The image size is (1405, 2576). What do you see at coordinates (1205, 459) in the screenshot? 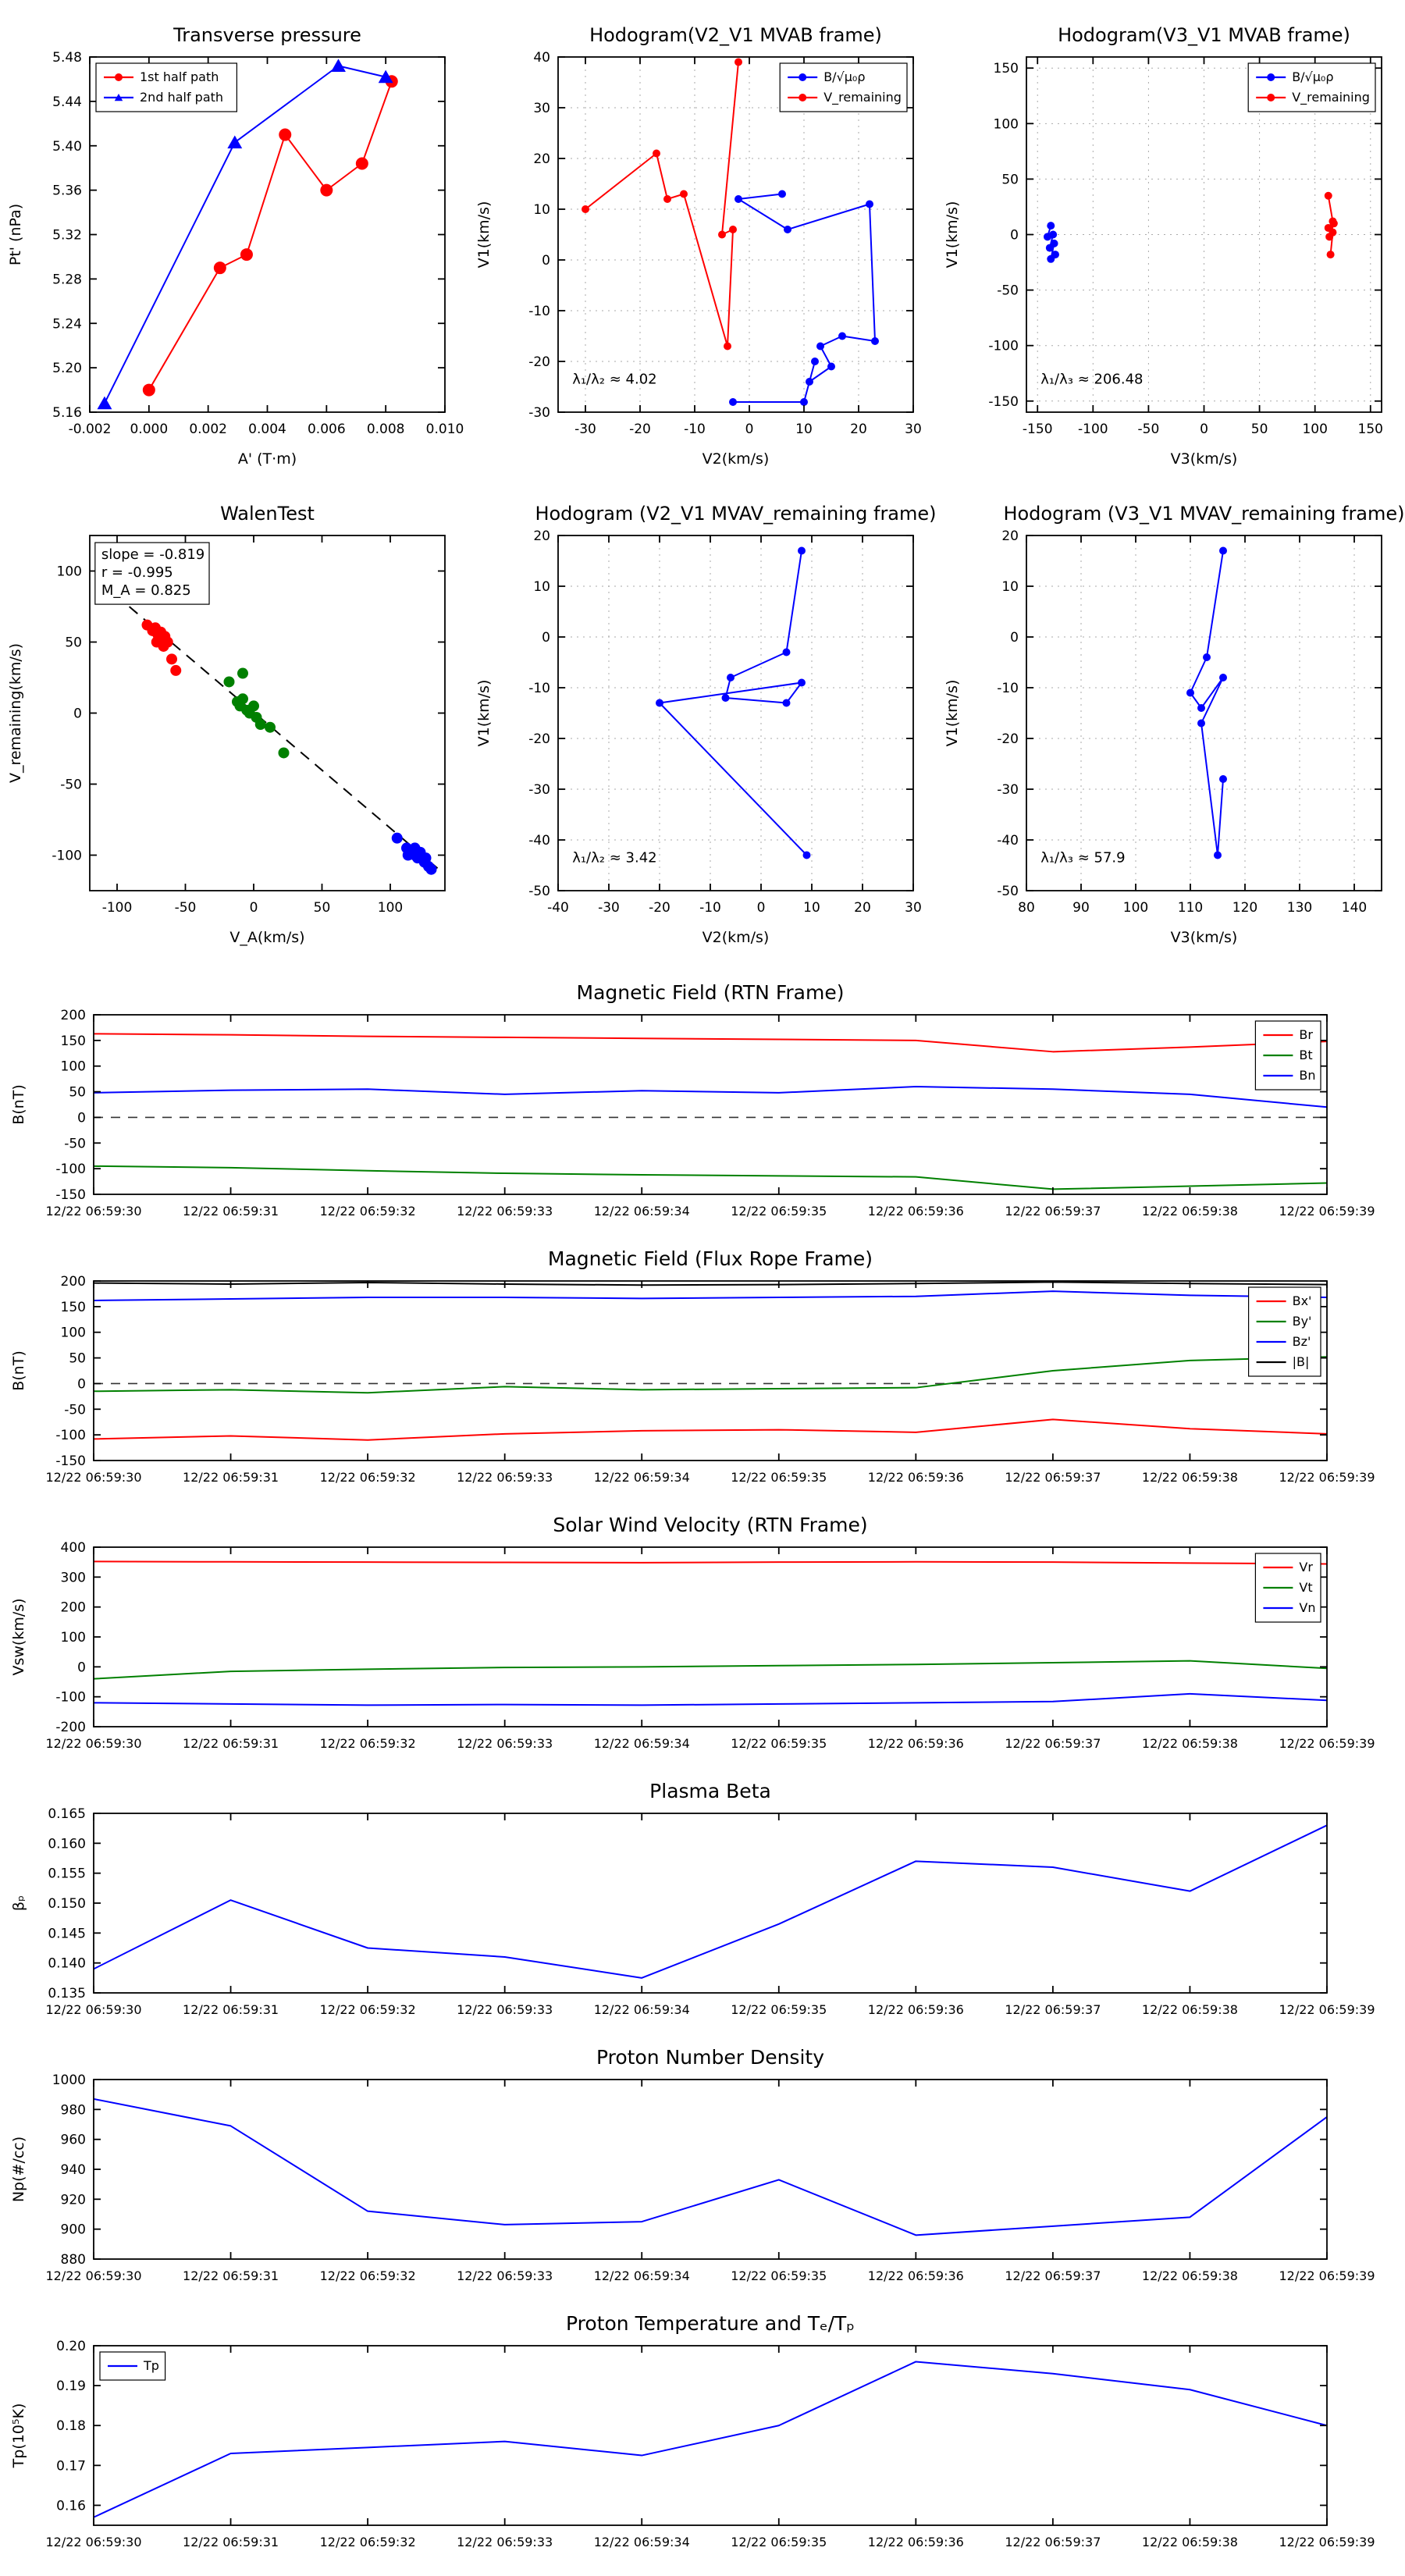
I see `x-axis-label: V3(km/s)` at bounding box center [1205, 459].